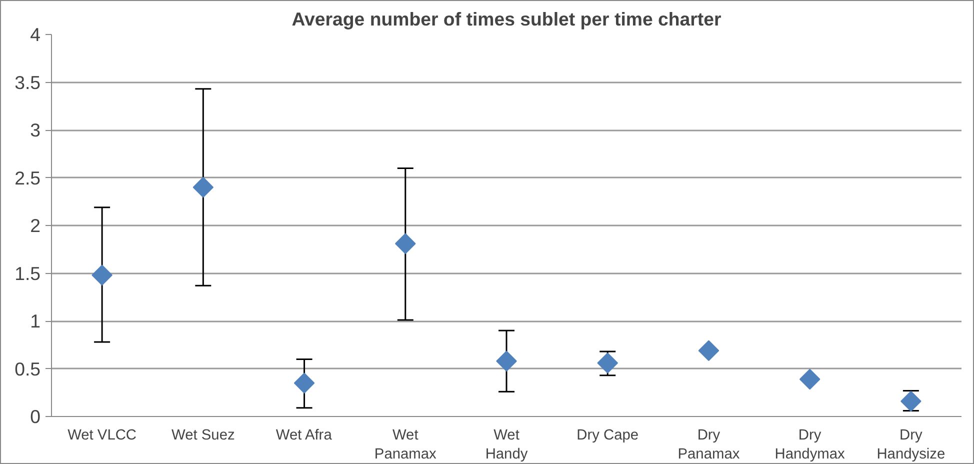  I want to click on y-tick-label: 1.5, so click(27, 273).